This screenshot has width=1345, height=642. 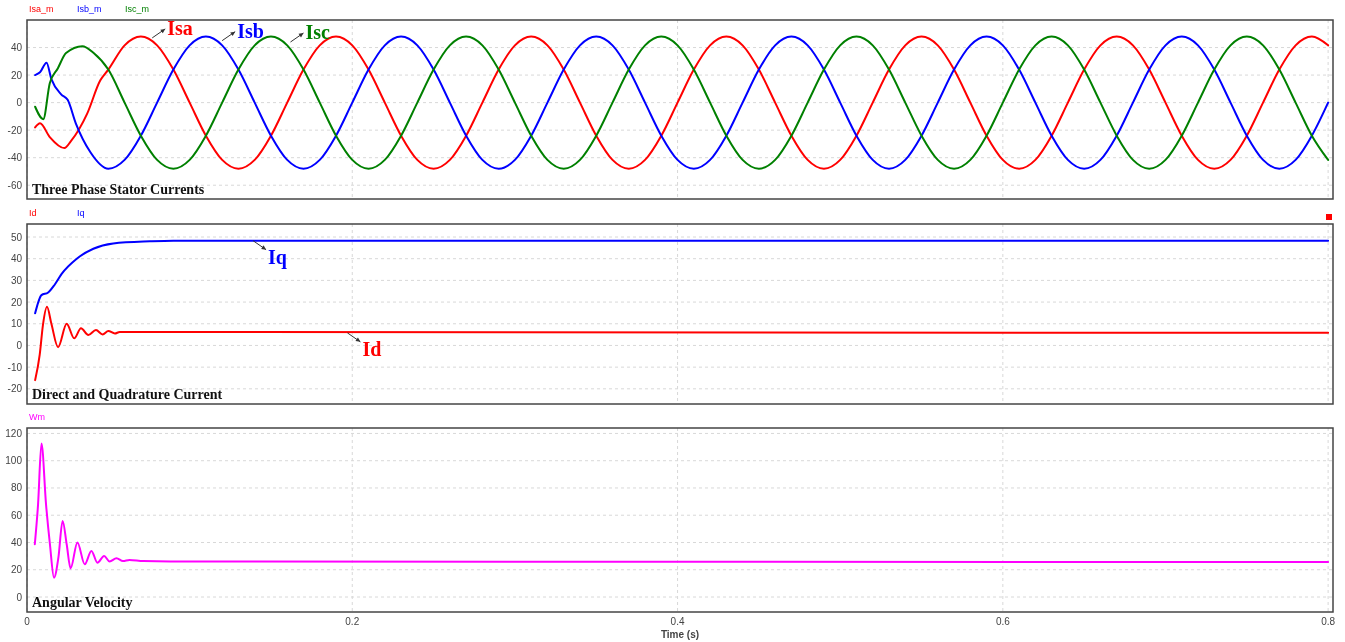 I want to click on text: Isb_m, so click(x=89, y=9).